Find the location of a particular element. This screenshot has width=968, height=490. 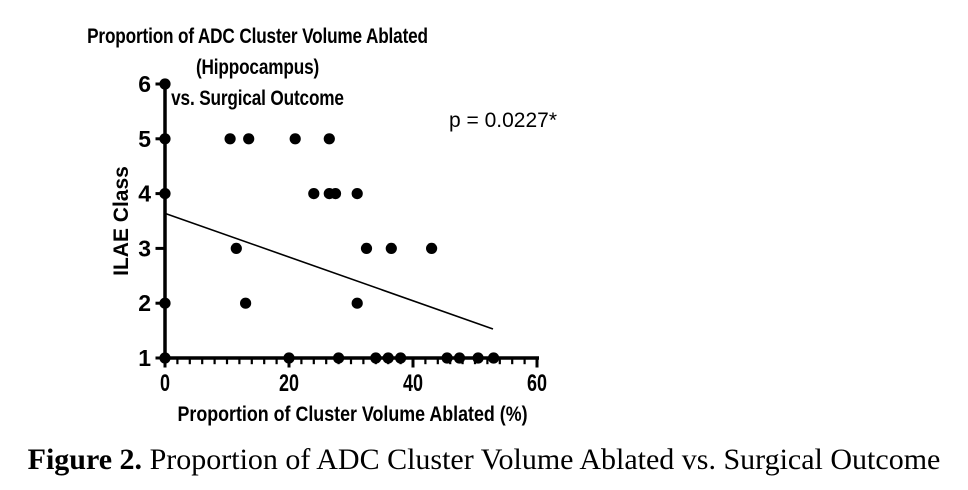

figure-caption-label: Figure 2. is located at coordinates (85, 459).